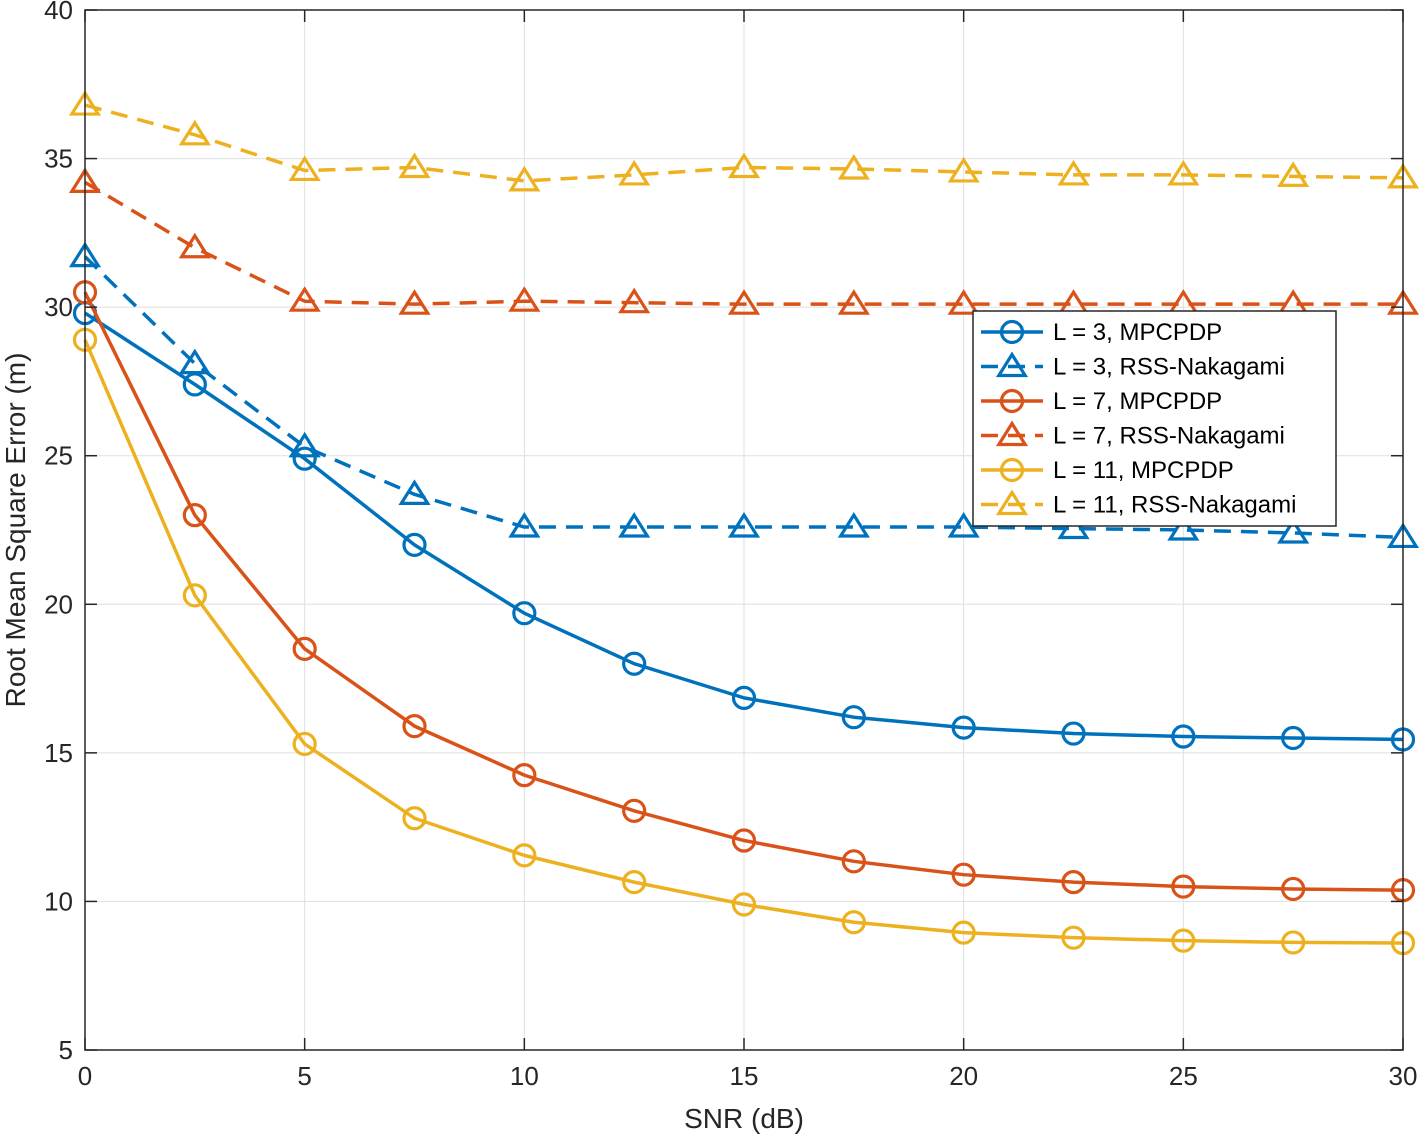  What do you see at coordinates (744, 1076) in the screenshot?
I see `x-tick-label: 15` at bounding box center [744, 1076].